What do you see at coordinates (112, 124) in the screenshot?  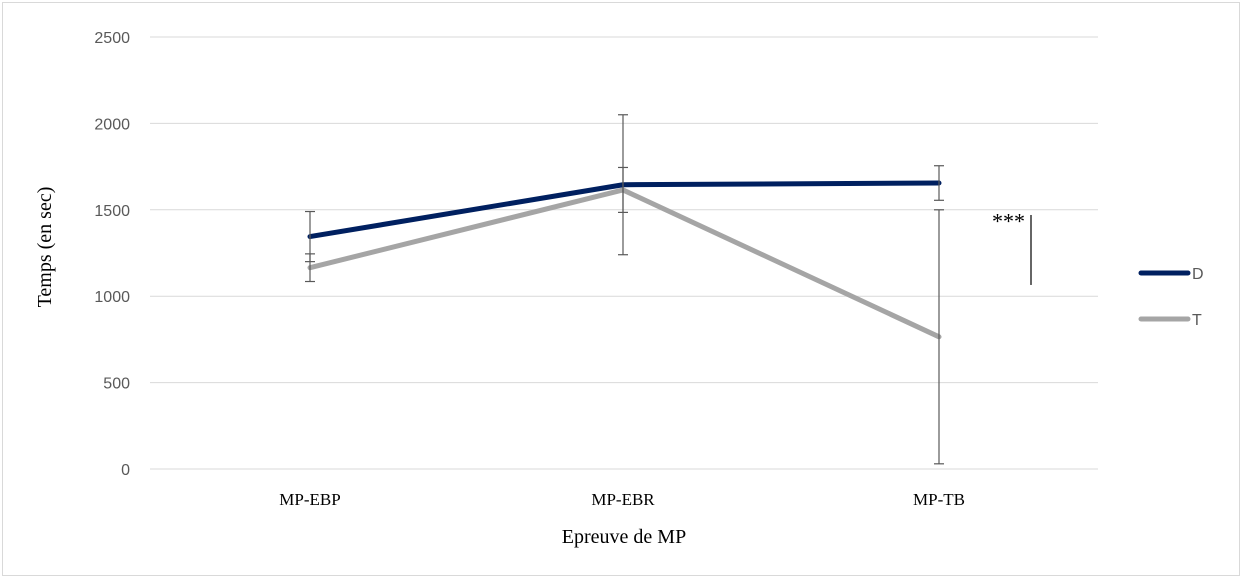 I see `y-tick-label: 2000` at bounding box center [112, 124].